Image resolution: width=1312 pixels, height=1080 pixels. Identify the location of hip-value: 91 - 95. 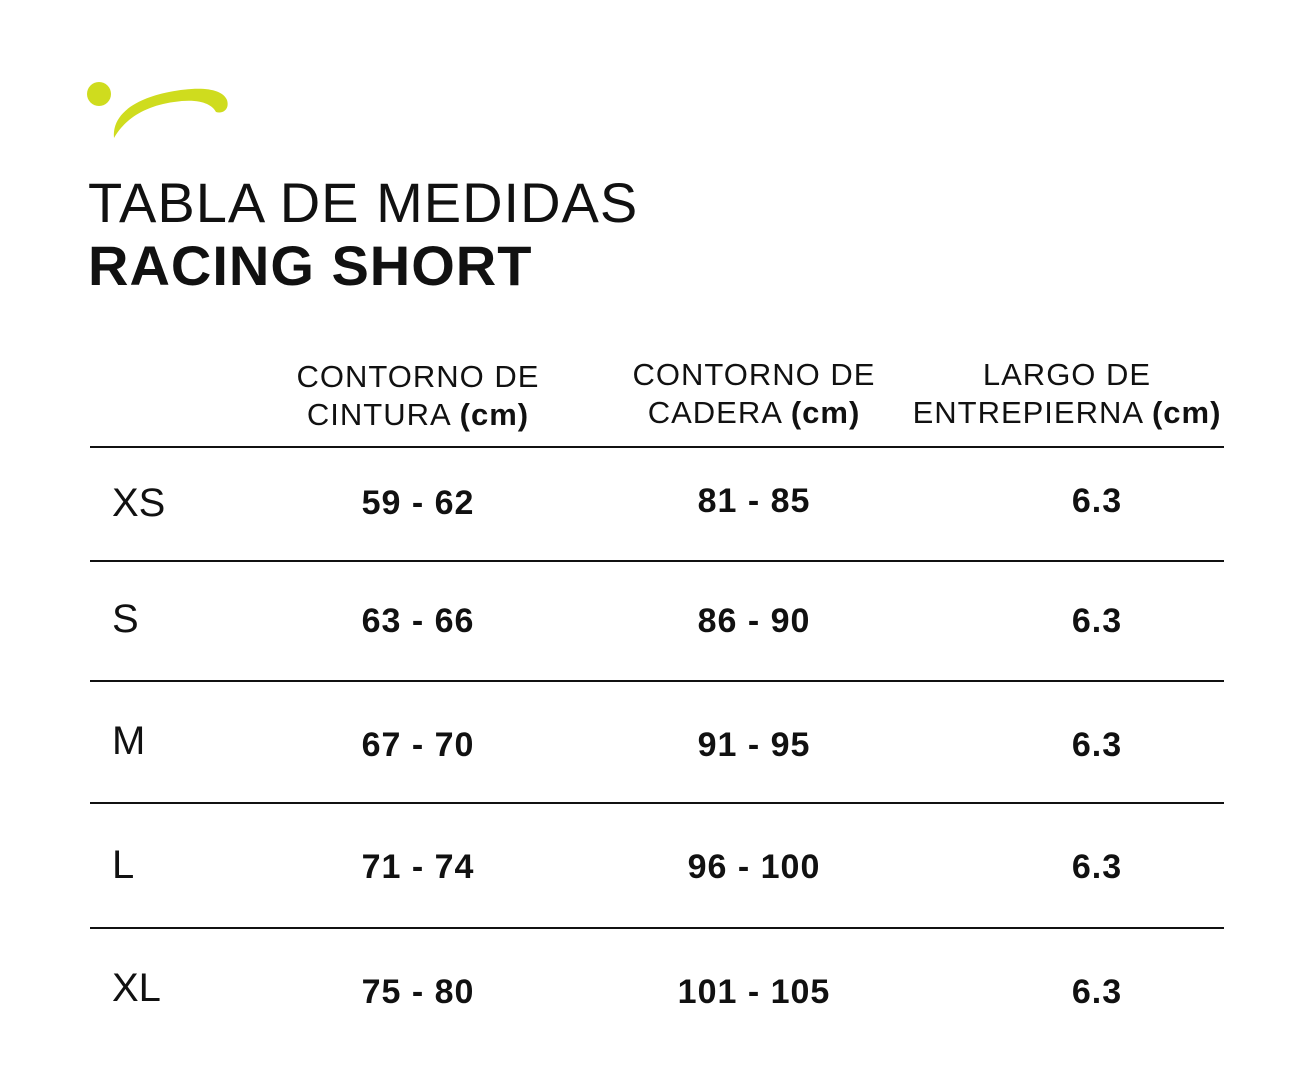
(754, 745).